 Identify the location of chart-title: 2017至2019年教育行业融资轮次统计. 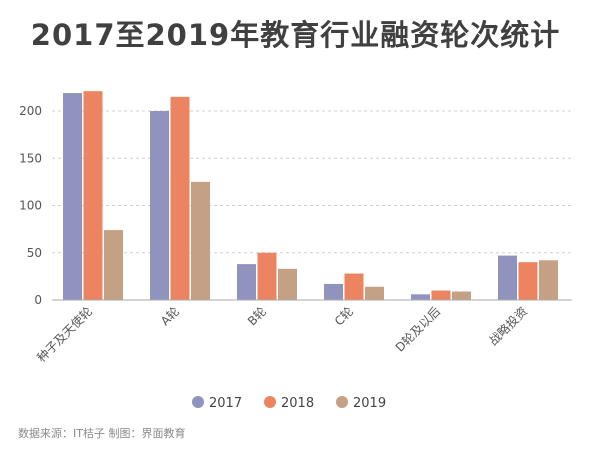
(295, 35).